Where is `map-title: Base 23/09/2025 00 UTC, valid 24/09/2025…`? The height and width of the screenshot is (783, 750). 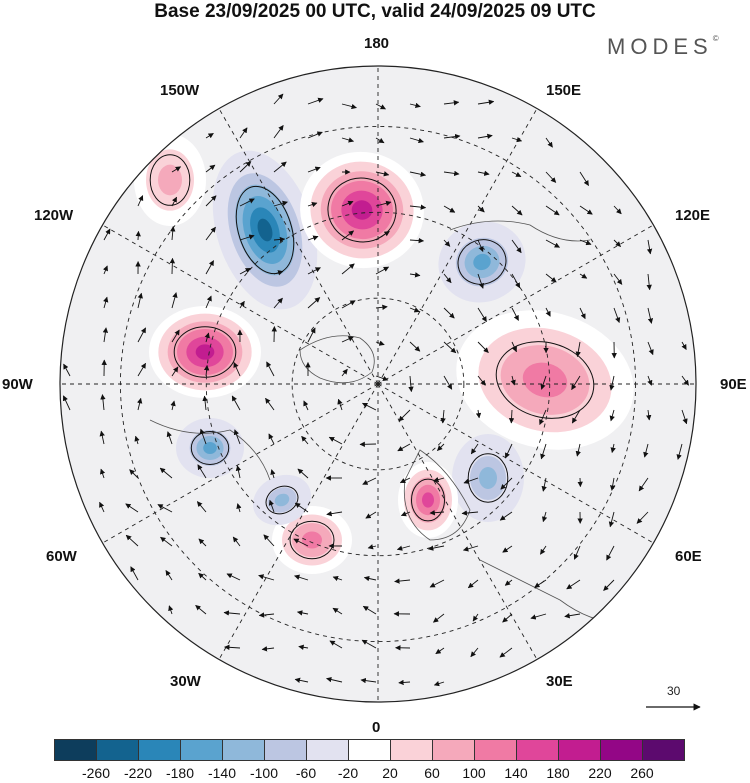 map-title: Base 23/09/2025 00 UTC, valid 24/09/2025… is located at coordinates (375, 11).